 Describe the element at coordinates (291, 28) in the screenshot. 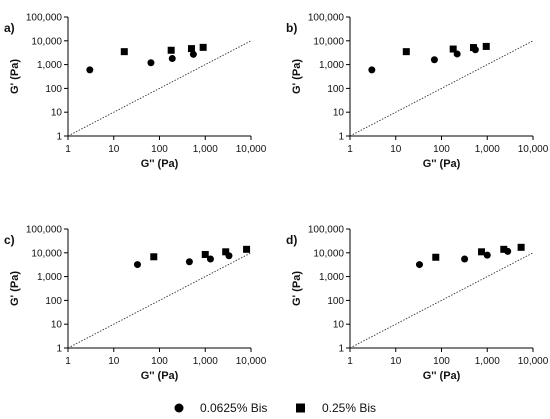

I see `panel-label: b)` at that location.